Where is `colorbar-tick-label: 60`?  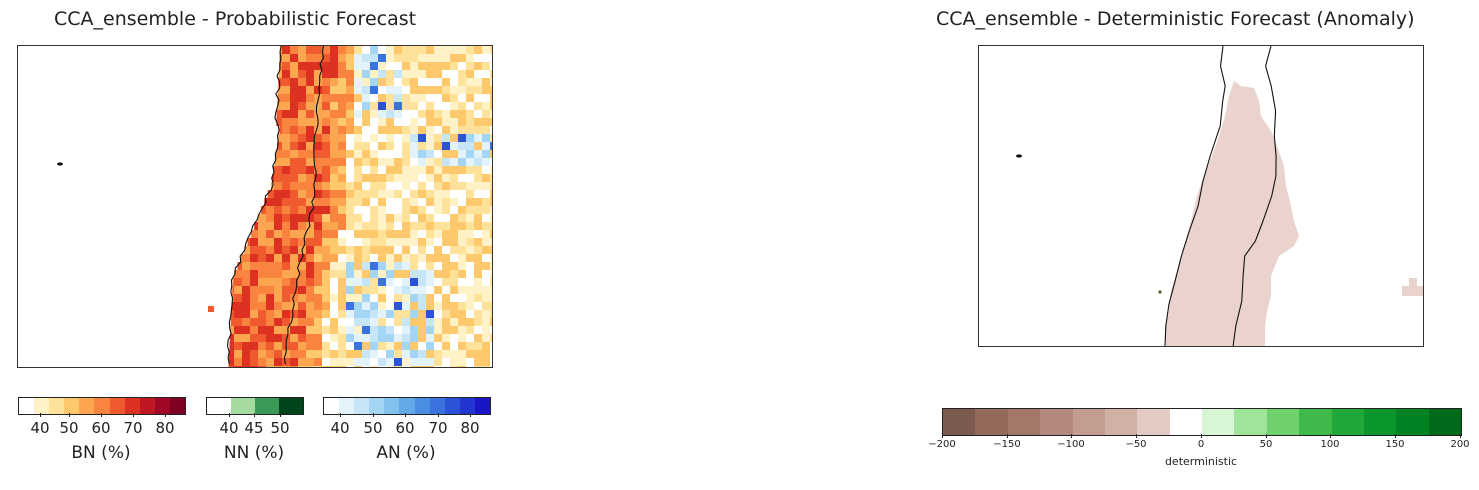 colorbar-tick-label: 60 is located at coordinates (405, 428).